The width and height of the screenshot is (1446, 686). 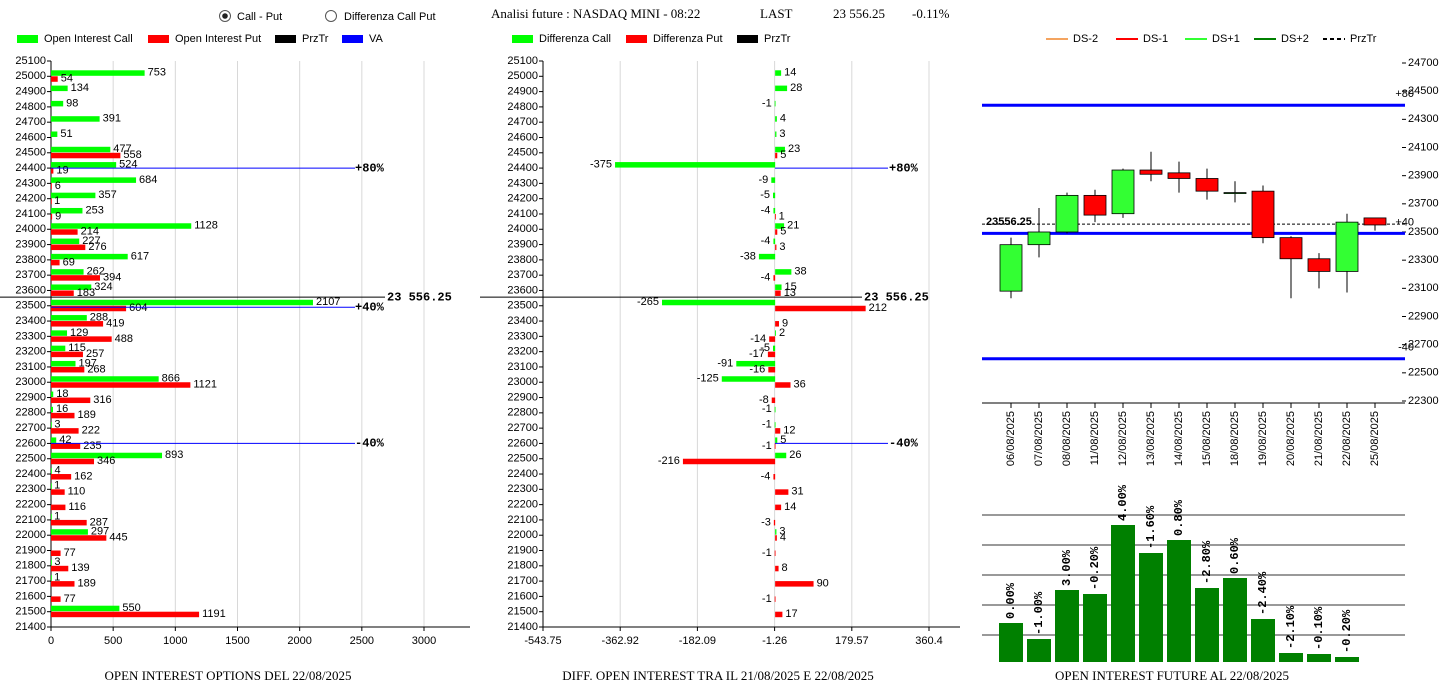 I want to click on legend-label: DS+1, so click(x=1226, y=39).